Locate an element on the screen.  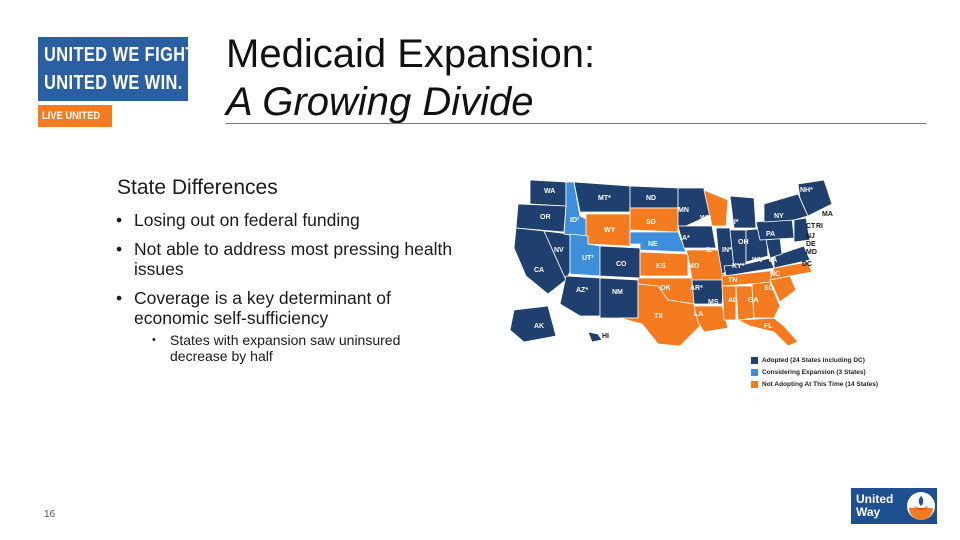
map-label: TX is located at coordinates (658, 316).